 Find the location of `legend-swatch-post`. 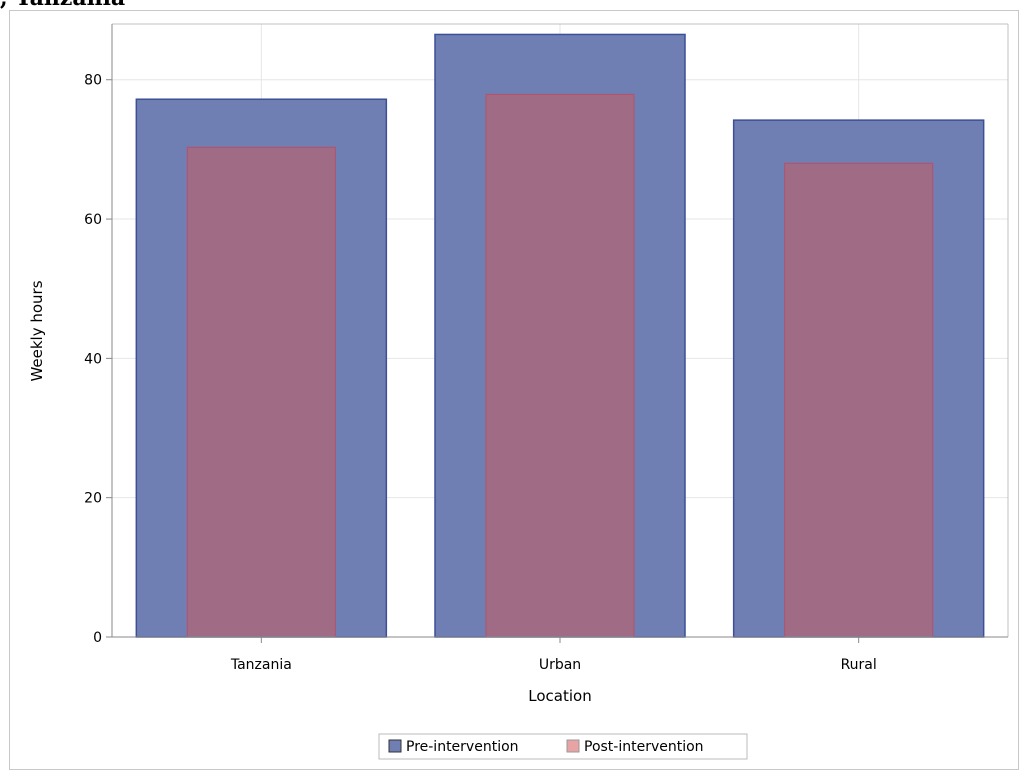

legend-swatch-post is located at coordinates (573, 746).